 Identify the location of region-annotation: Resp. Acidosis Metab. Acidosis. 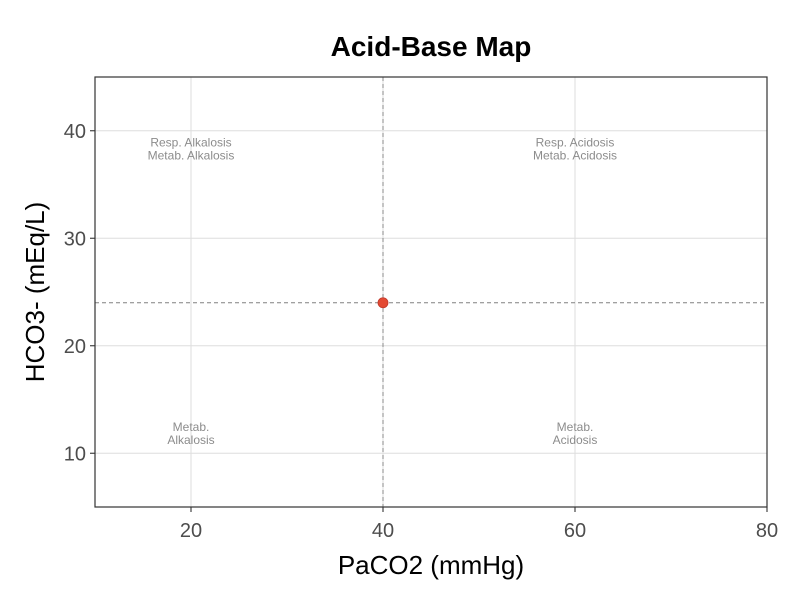
(575, 148).